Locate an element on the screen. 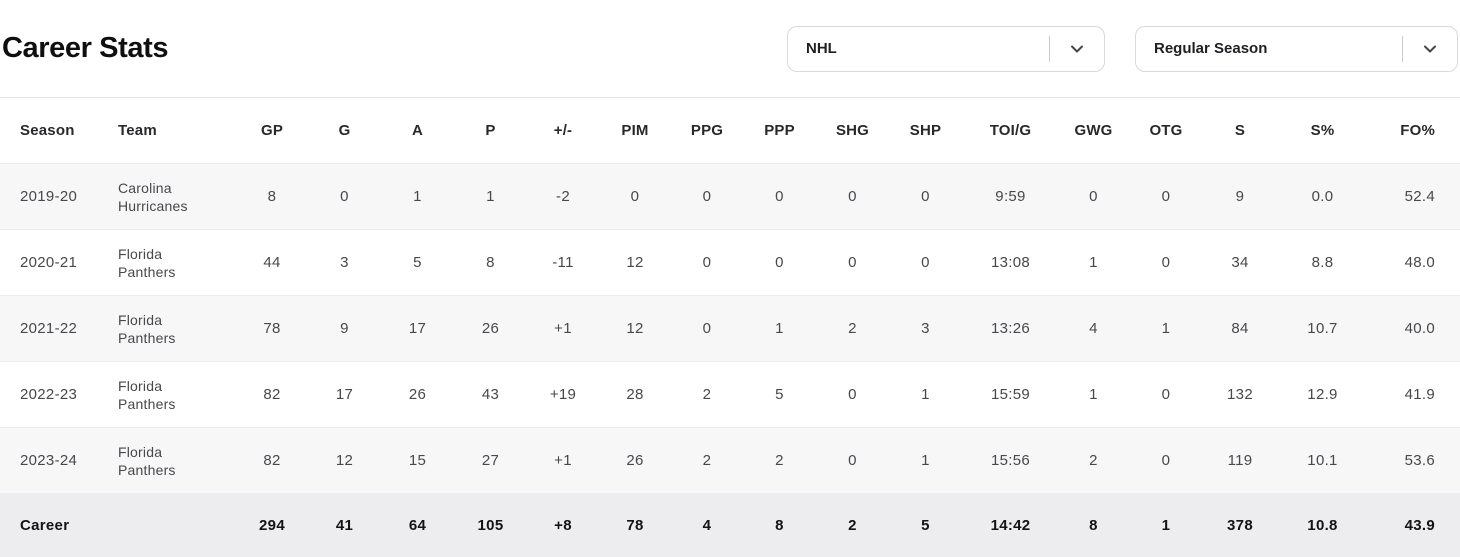  column-header-s-pct: S% is located at coordinates (1322, 130).